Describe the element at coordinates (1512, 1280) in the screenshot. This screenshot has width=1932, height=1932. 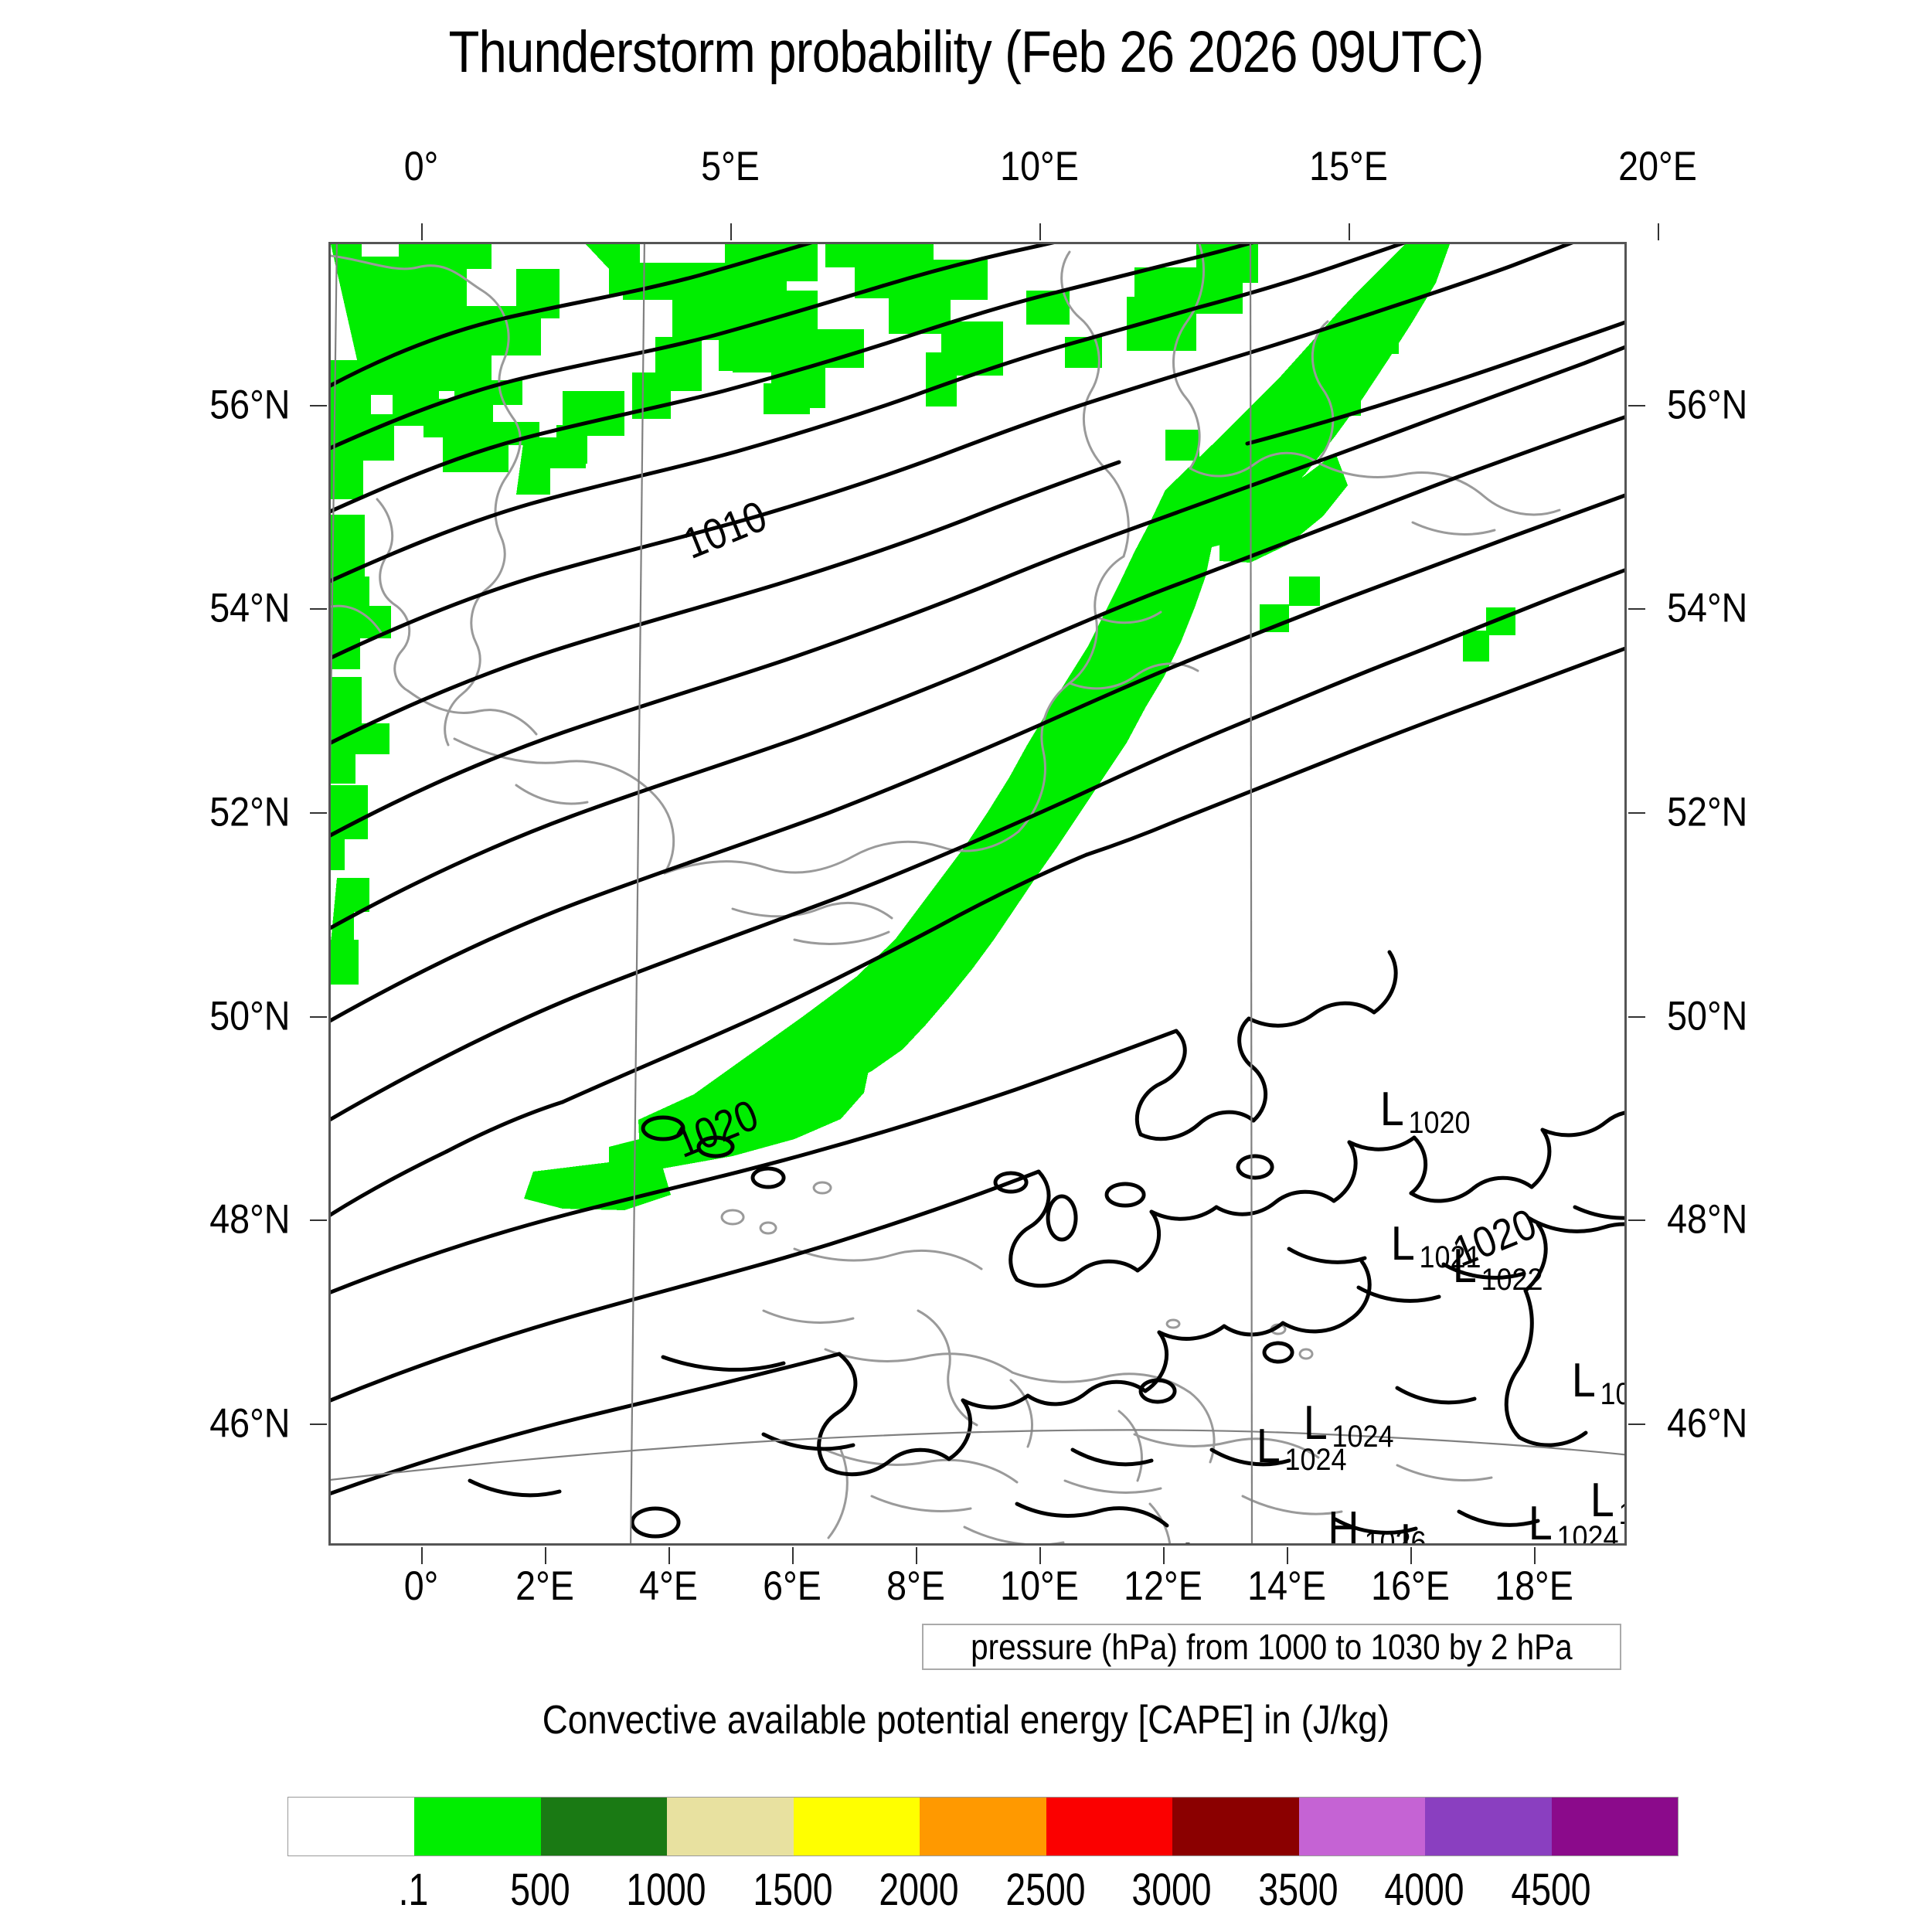
I see `pressure-center-value: 1022` at that location.